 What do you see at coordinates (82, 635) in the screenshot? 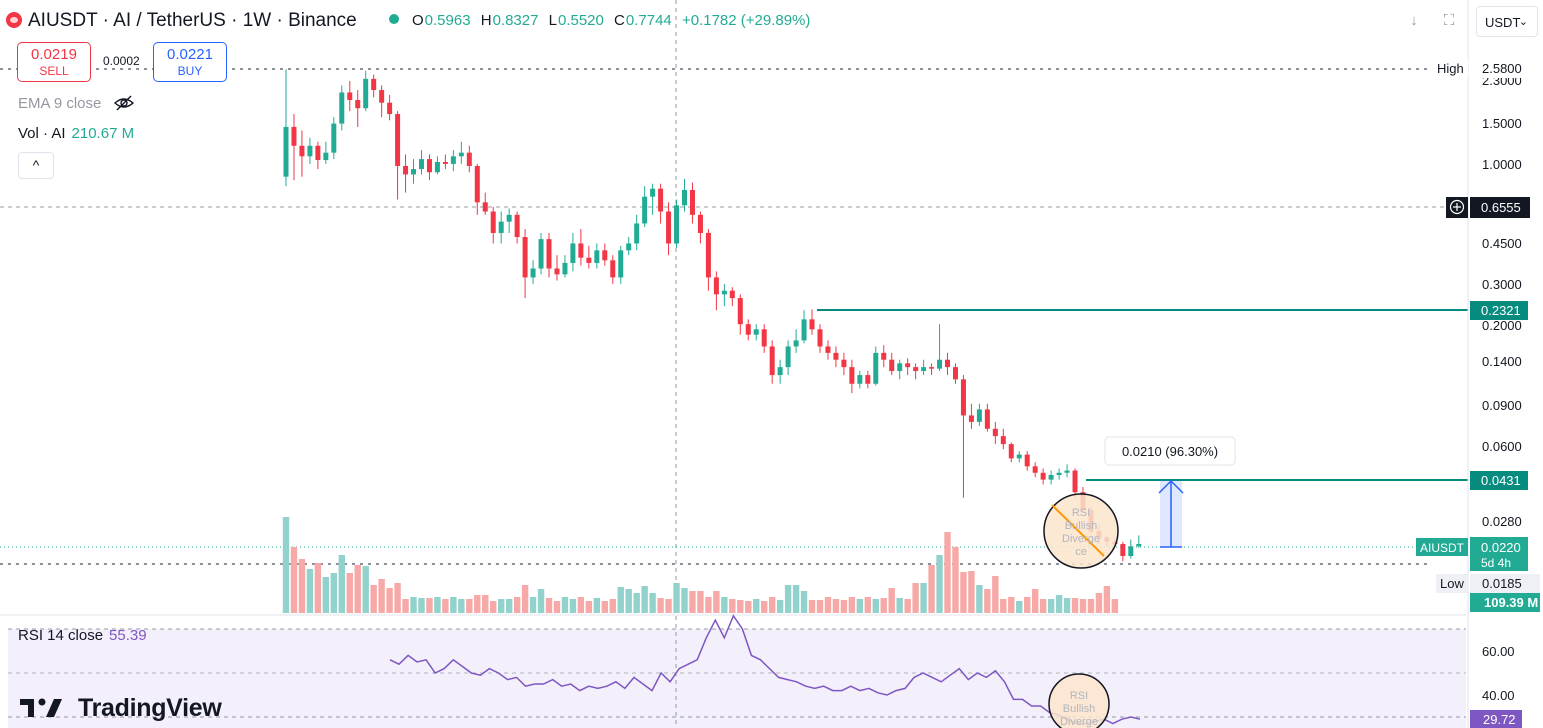
I see `rsi-legend: RSI 14 close 55.39` at bounding box center [82, 635].